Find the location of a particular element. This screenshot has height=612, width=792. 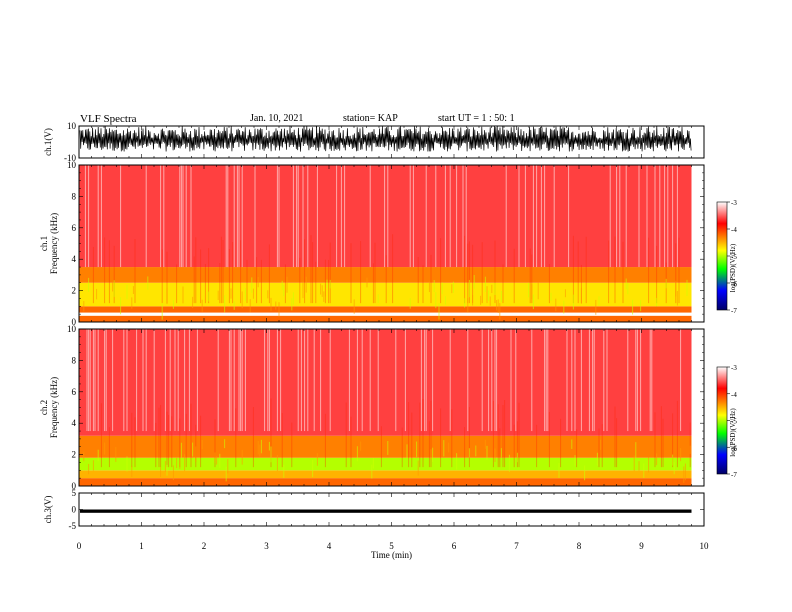

xtick-label-8: 8 is located at coordinates (579, 546).